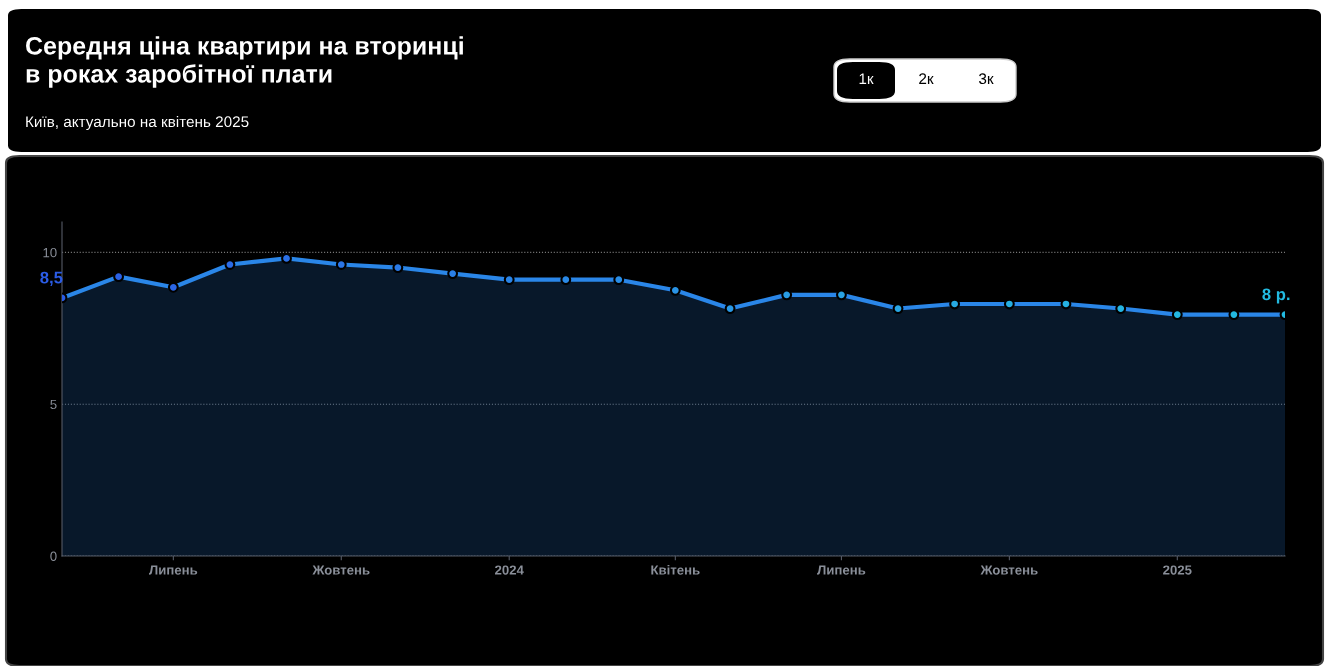 This screenshot has height=666, width=1329. I want to click on x-tick-label: 2025, so click(1177, 570).